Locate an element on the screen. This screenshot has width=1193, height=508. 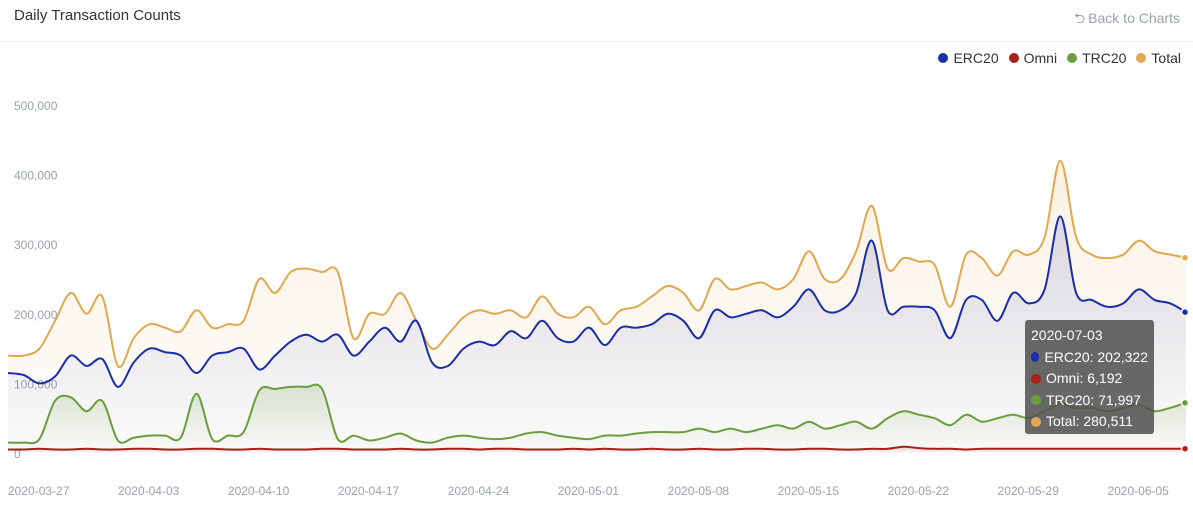
legend-label: ERC20 is located at coordinates (976, 58).